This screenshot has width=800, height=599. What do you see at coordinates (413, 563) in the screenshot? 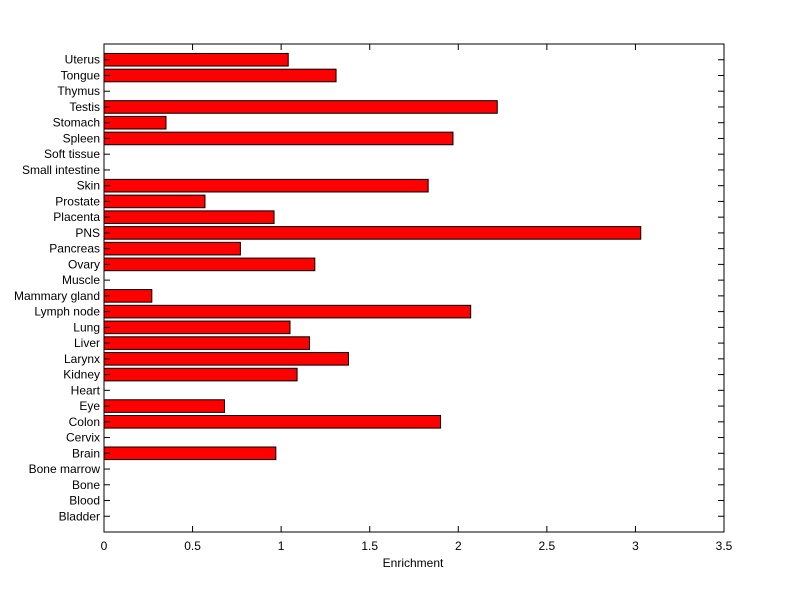
I see `x-axis-label: Enrichment` at bounding box center [413, 563].